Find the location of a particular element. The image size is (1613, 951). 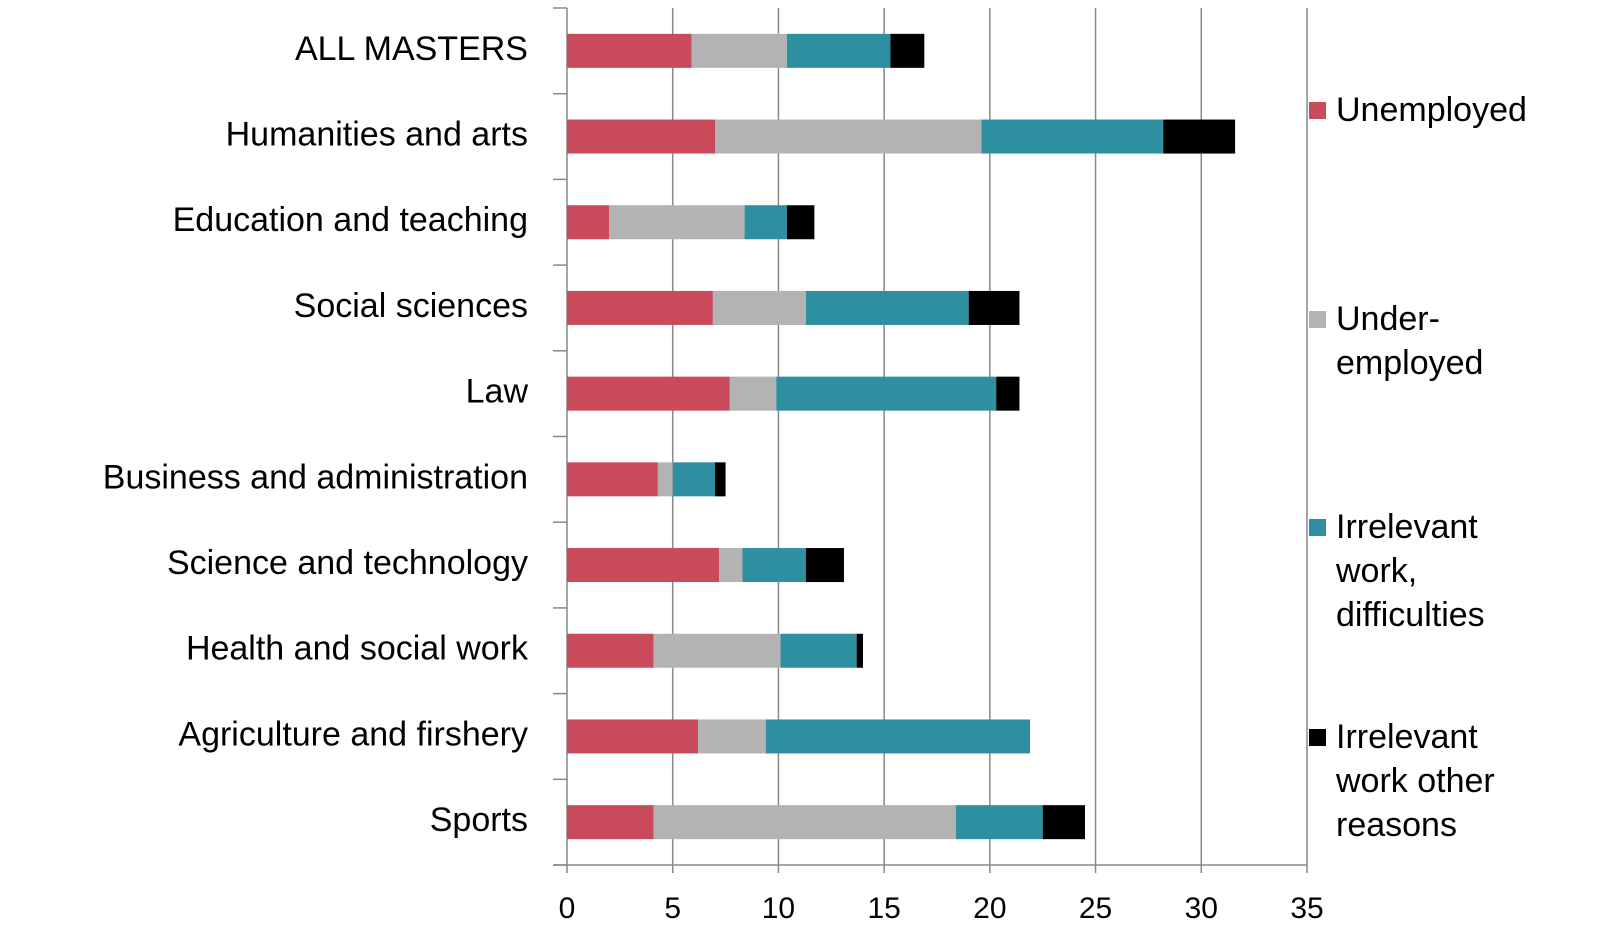

x-tick-label: 35 is located at coordinates (1306, 908).